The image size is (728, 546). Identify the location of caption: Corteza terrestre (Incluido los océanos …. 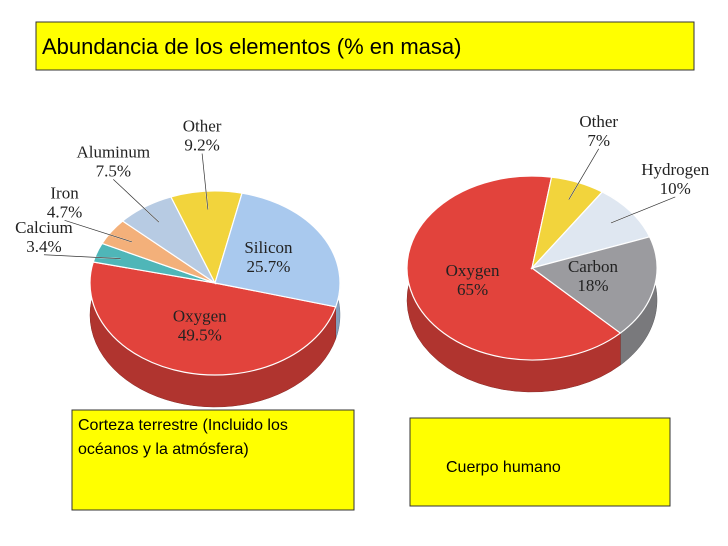
(183, 437).